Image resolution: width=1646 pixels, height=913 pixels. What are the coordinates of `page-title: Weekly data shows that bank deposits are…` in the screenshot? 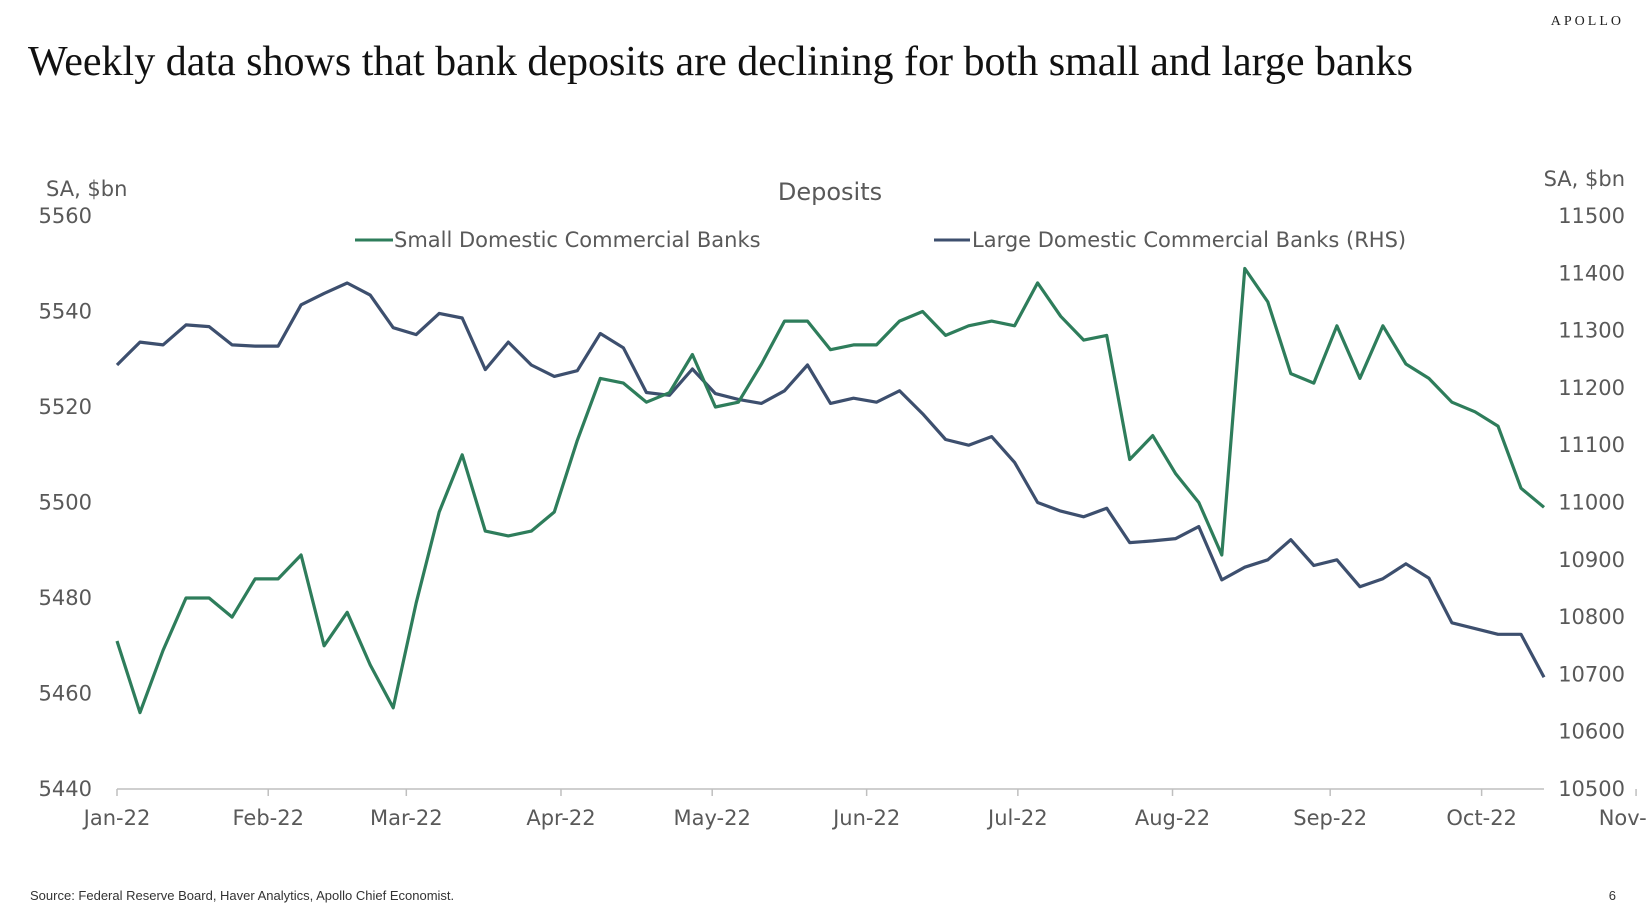 It's located at (720, 62).